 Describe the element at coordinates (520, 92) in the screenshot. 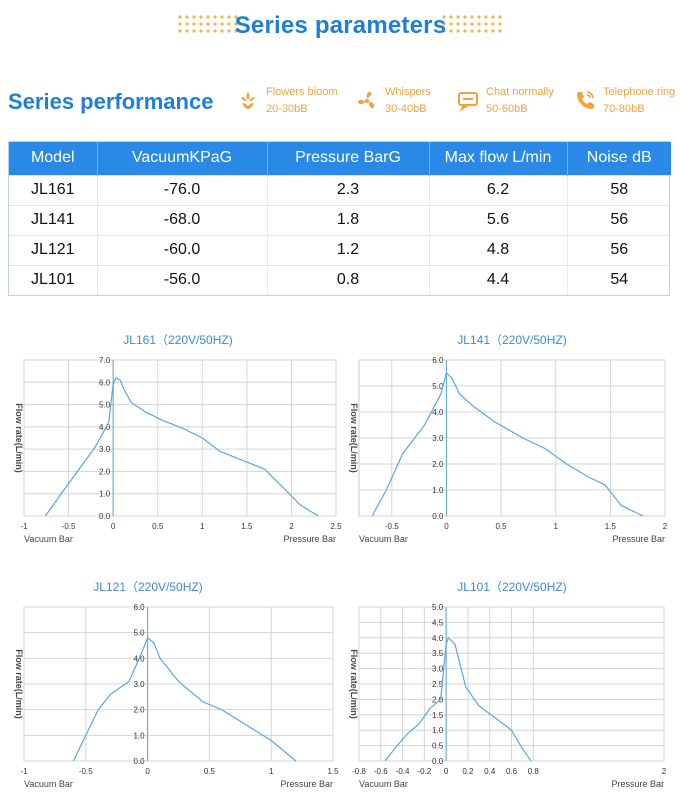

I see `legend-label: Chat normally` at that location.